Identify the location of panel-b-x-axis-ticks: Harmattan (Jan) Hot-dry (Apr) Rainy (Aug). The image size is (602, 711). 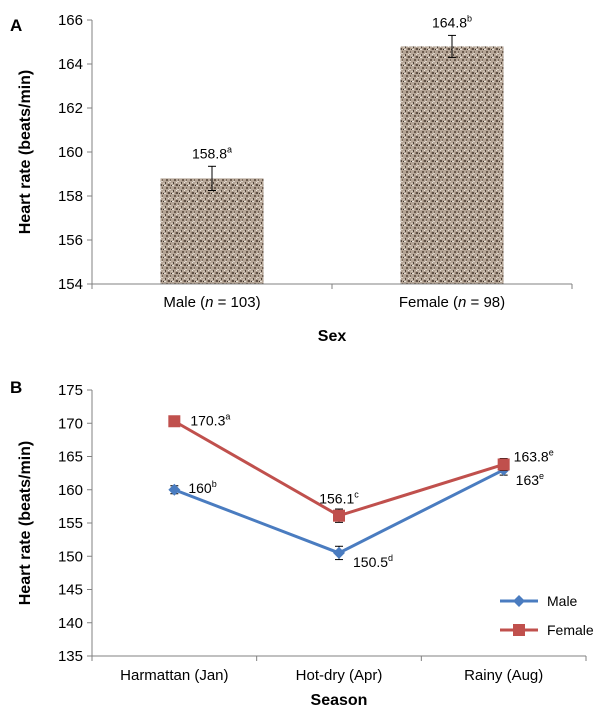
(339, 670).